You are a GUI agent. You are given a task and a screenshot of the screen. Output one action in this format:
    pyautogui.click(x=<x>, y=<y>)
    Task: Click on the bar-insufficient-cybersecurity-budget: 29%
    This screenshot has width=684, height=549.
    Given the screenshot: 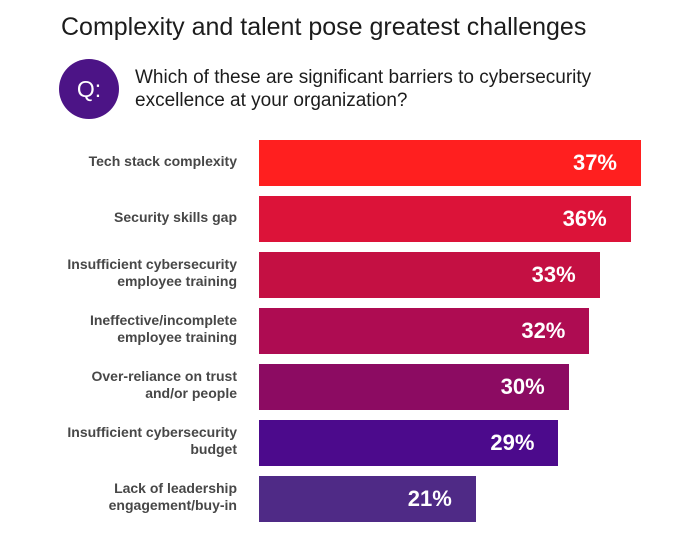 What is the action you would take?
    pyautogui.click(x=409, y=443)
    